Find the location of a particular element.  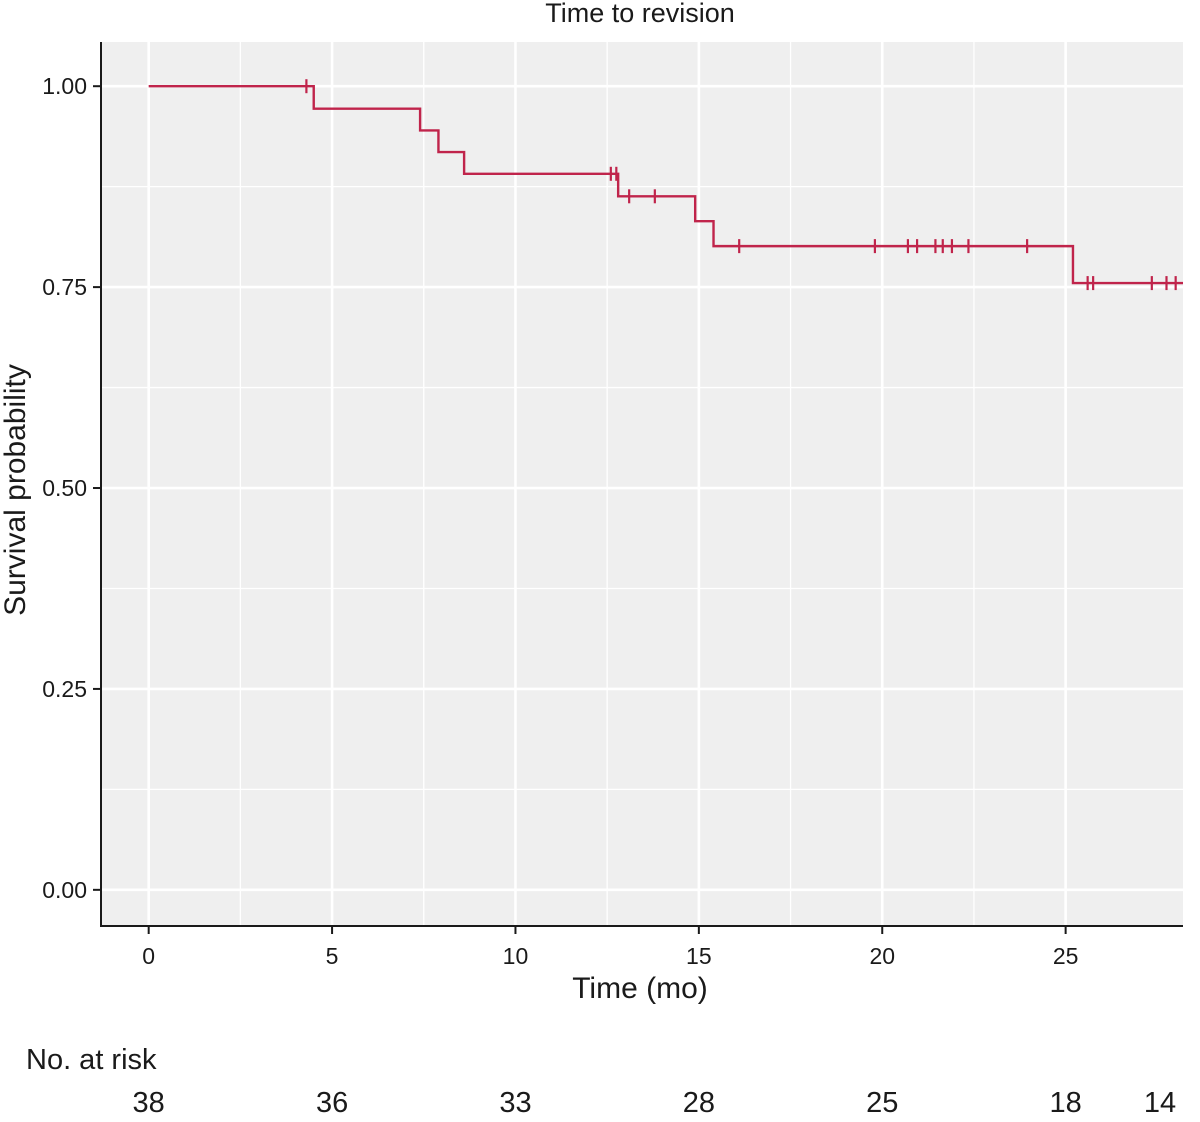

y-tick-label: 0.25 is located at coordinates (64, 689).